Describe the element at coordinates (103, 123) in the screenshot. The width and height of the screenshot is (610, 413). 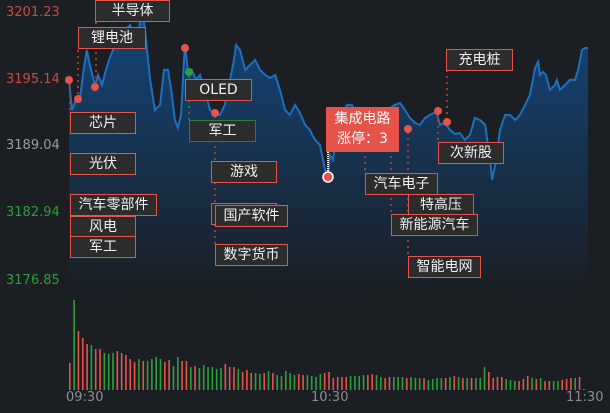
I see `sector-label: 芯片` at that location.